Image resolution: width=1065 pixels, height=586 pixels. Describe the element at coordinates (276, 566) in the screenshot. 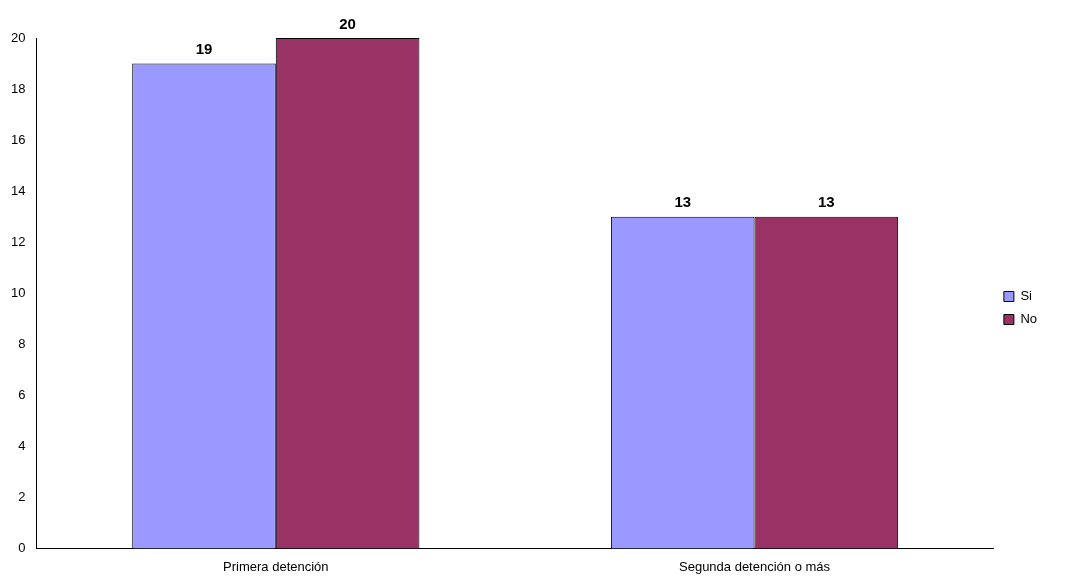

I see `x-tick-label: Primera detención` at that location.